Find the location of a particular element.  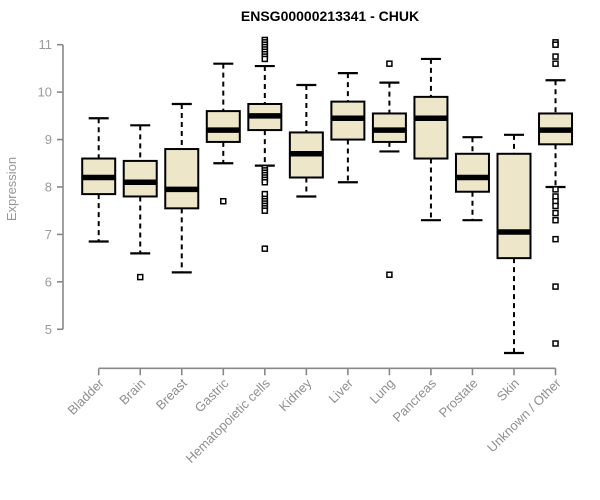

box-bladder is located at coordinates (99, 180).